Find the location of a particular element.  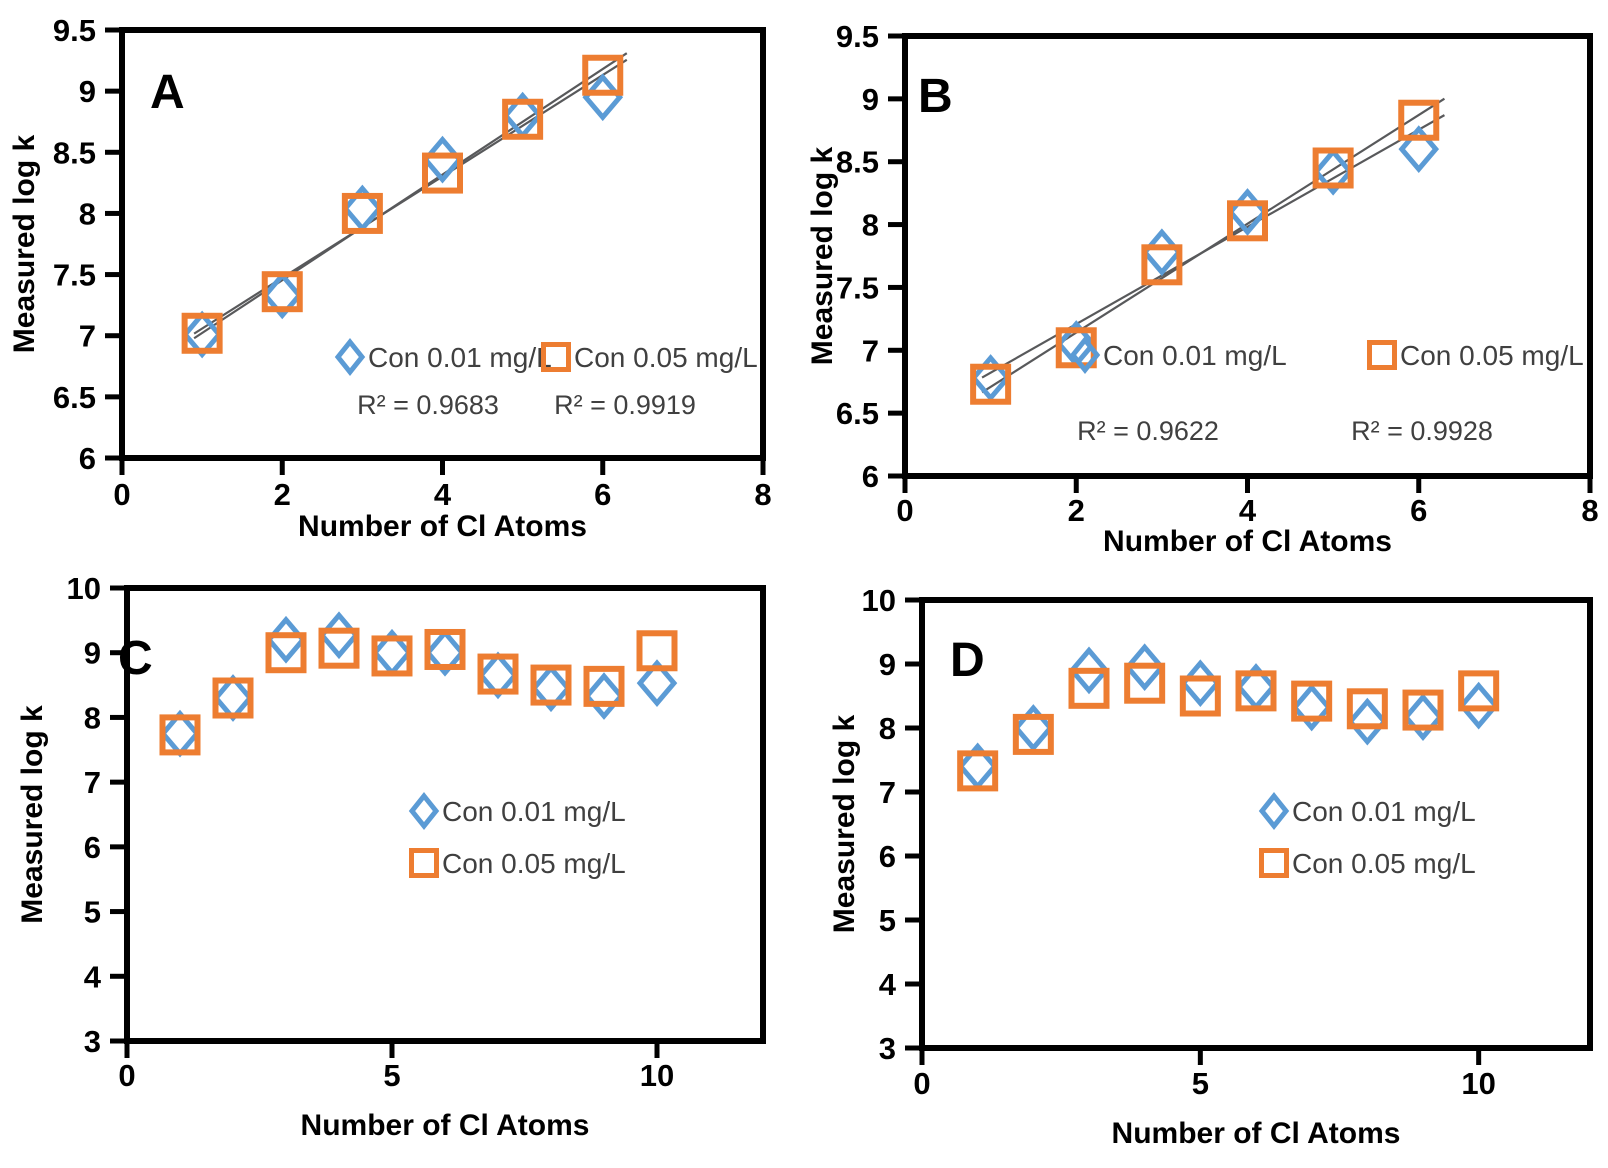

panel-letter: A is located at coordinates (167, 92).